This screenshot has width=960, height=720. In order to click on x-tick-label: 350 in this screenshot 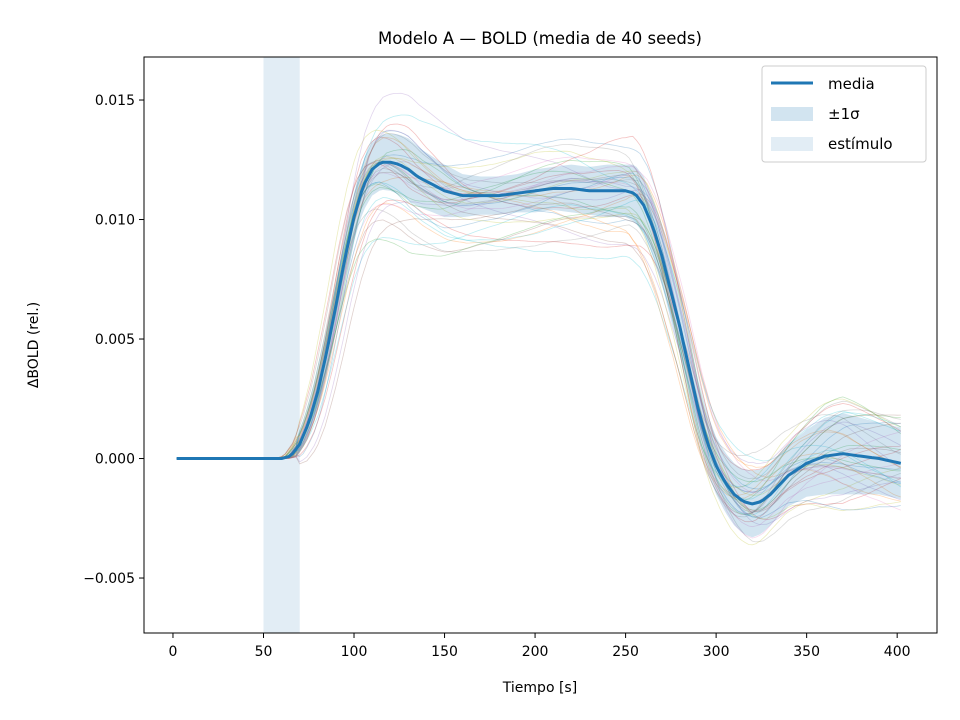, I will do `click(806, 652)`.